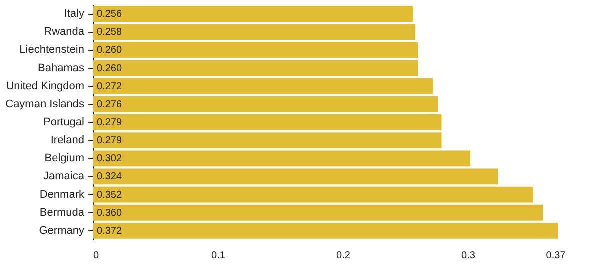 The image size is (600, 278). I want to click on y-tick-label: Denmark, so click(62, 194).